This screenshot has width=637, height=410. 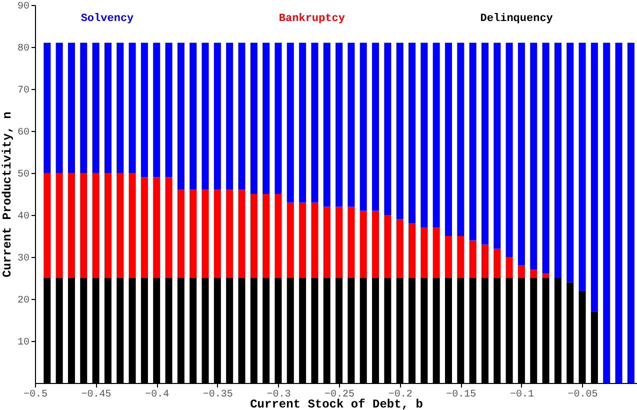 What do you see at coordinates (23, 343) in the screenshot?
I see `y-tick-label: 10` at bounding box center [23, 343].